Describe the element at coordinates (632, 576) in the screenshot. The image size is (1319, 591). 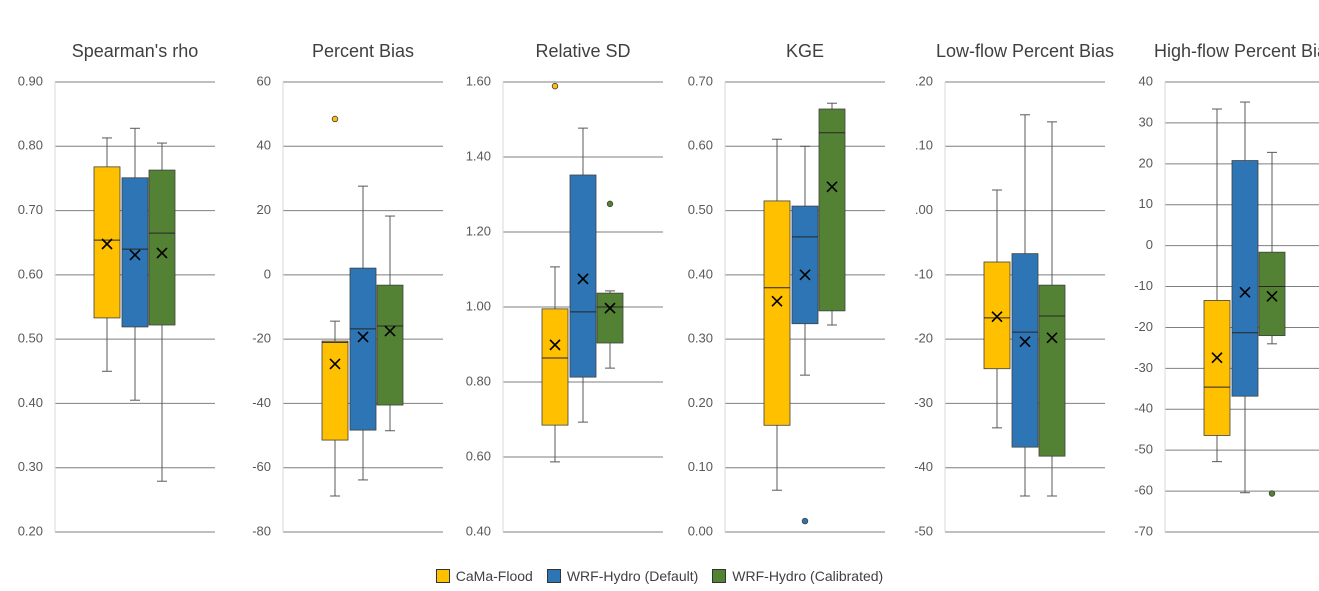
I see `legend-label: WRF-Hydro (Default)` at that location.